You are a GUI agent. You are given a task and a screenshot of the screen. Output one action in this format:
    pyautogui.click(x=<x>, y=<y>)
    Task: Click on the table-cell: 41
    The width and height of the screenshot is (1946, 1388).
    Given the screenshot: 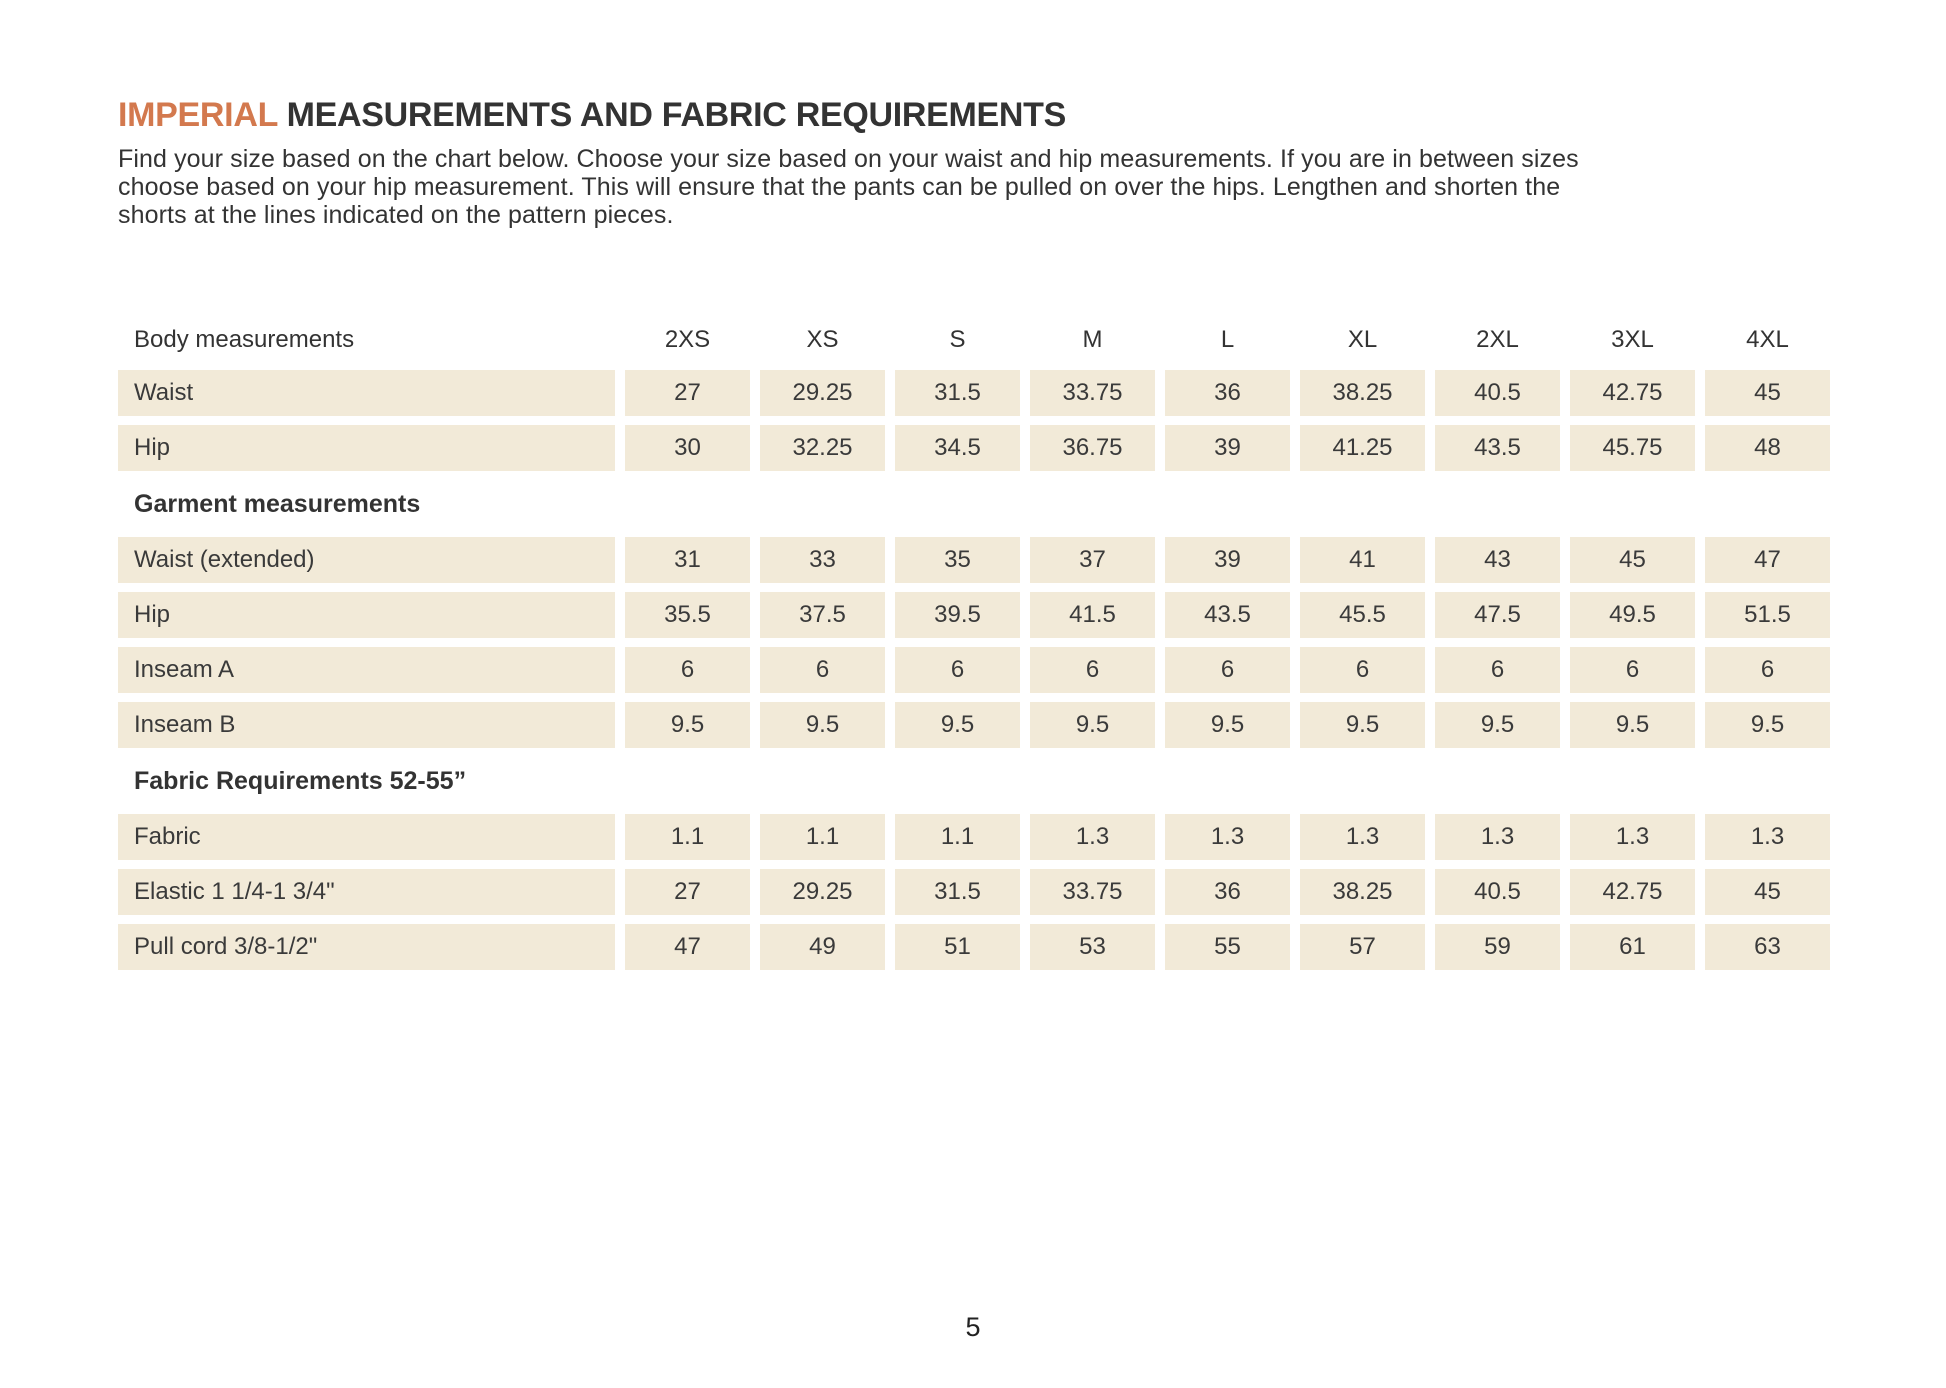 What is the action you would take?
    pyautogui.click(x=1362, y=560)
    